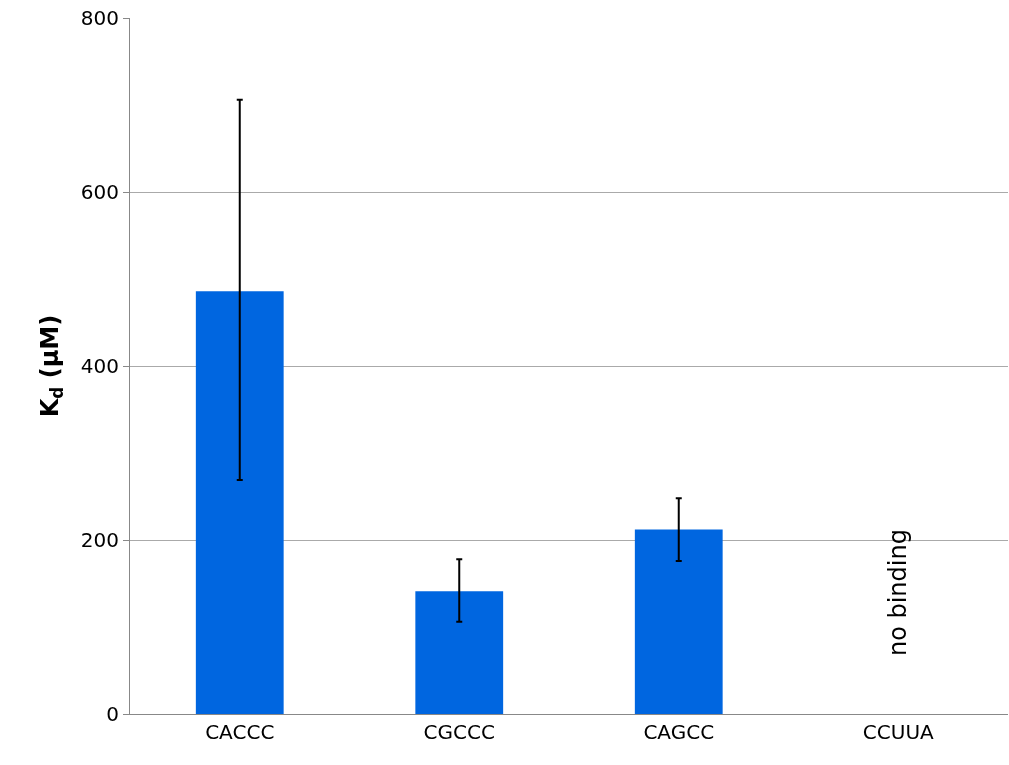 The height and width of the screenshot is (765, 1009). What do you see at coordinates (99, 366) in the screenshot?
I see `y-tick-label: 400` at bounding box center [99, 366].